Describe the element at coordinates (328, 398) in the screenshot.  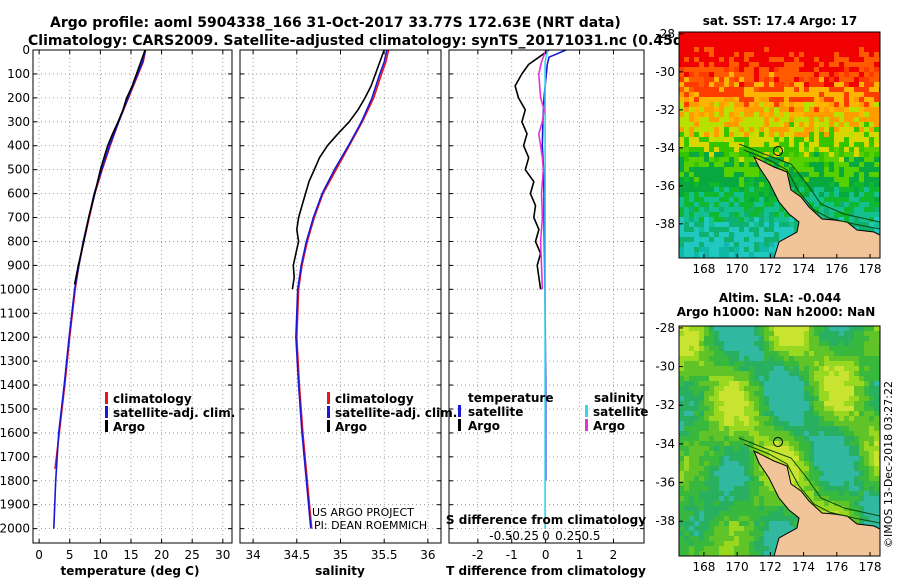
I see `legend-climatology-swatch` at that location.